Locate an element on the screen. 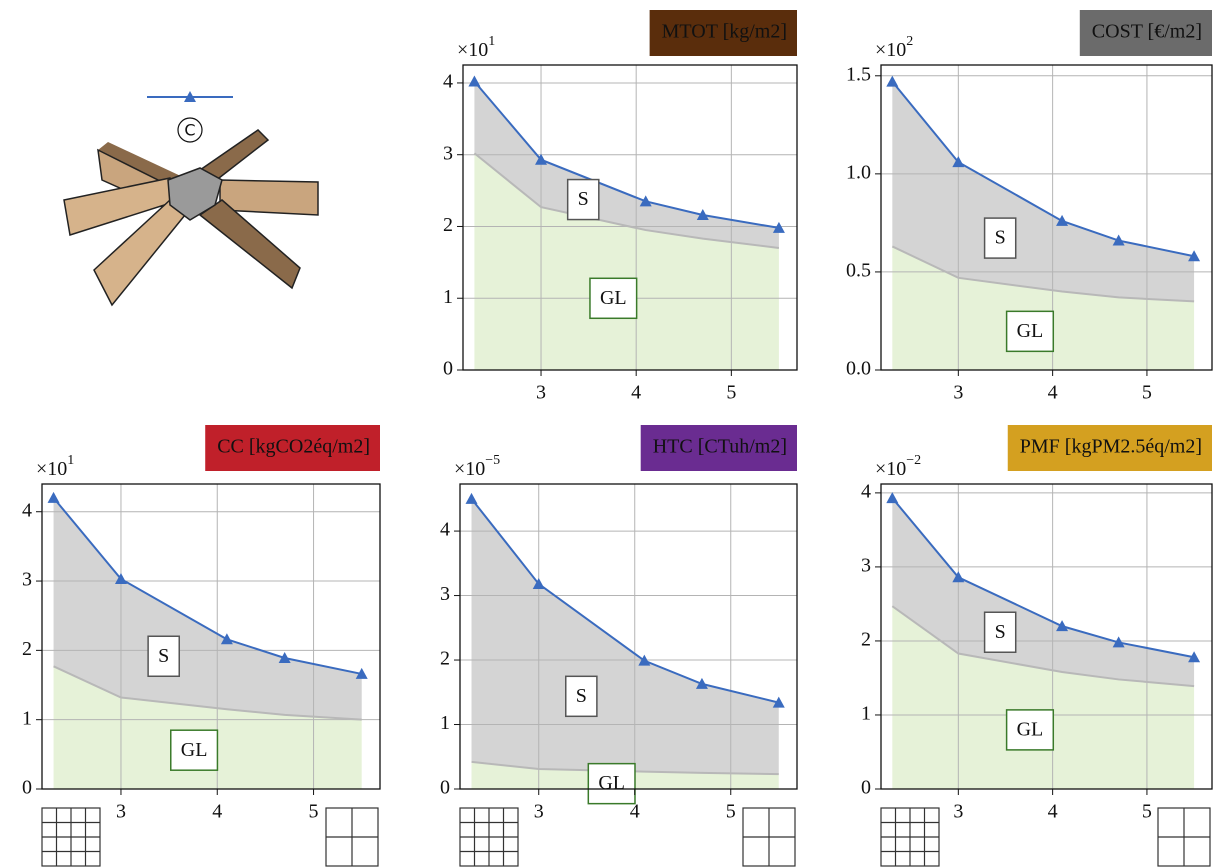 The image size is (1224, 867). chart-title: COST [€/m2] is located at coordinates (1147, 32).